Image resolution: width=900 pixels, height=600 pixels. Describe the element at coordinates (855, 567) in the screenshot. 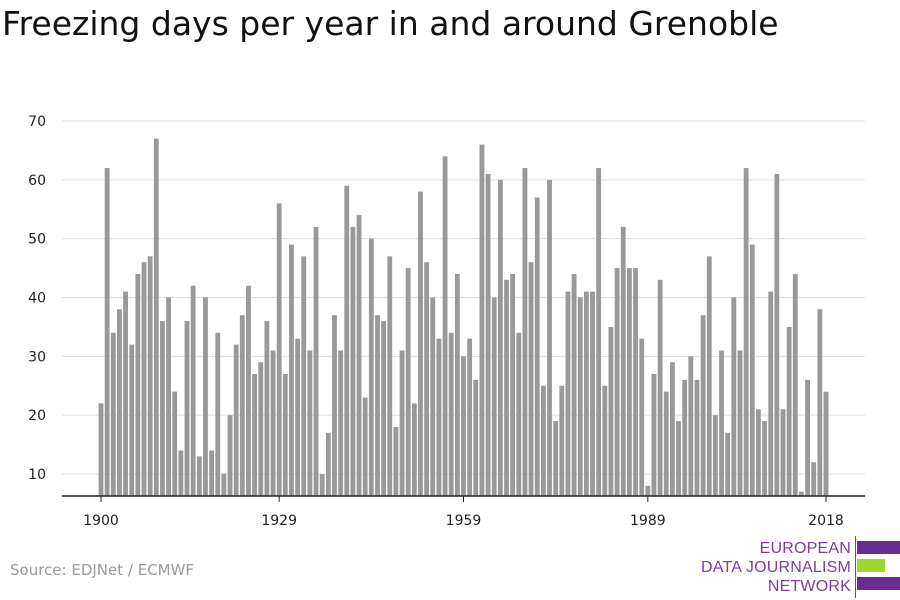

I see `logo-divider` at that location.